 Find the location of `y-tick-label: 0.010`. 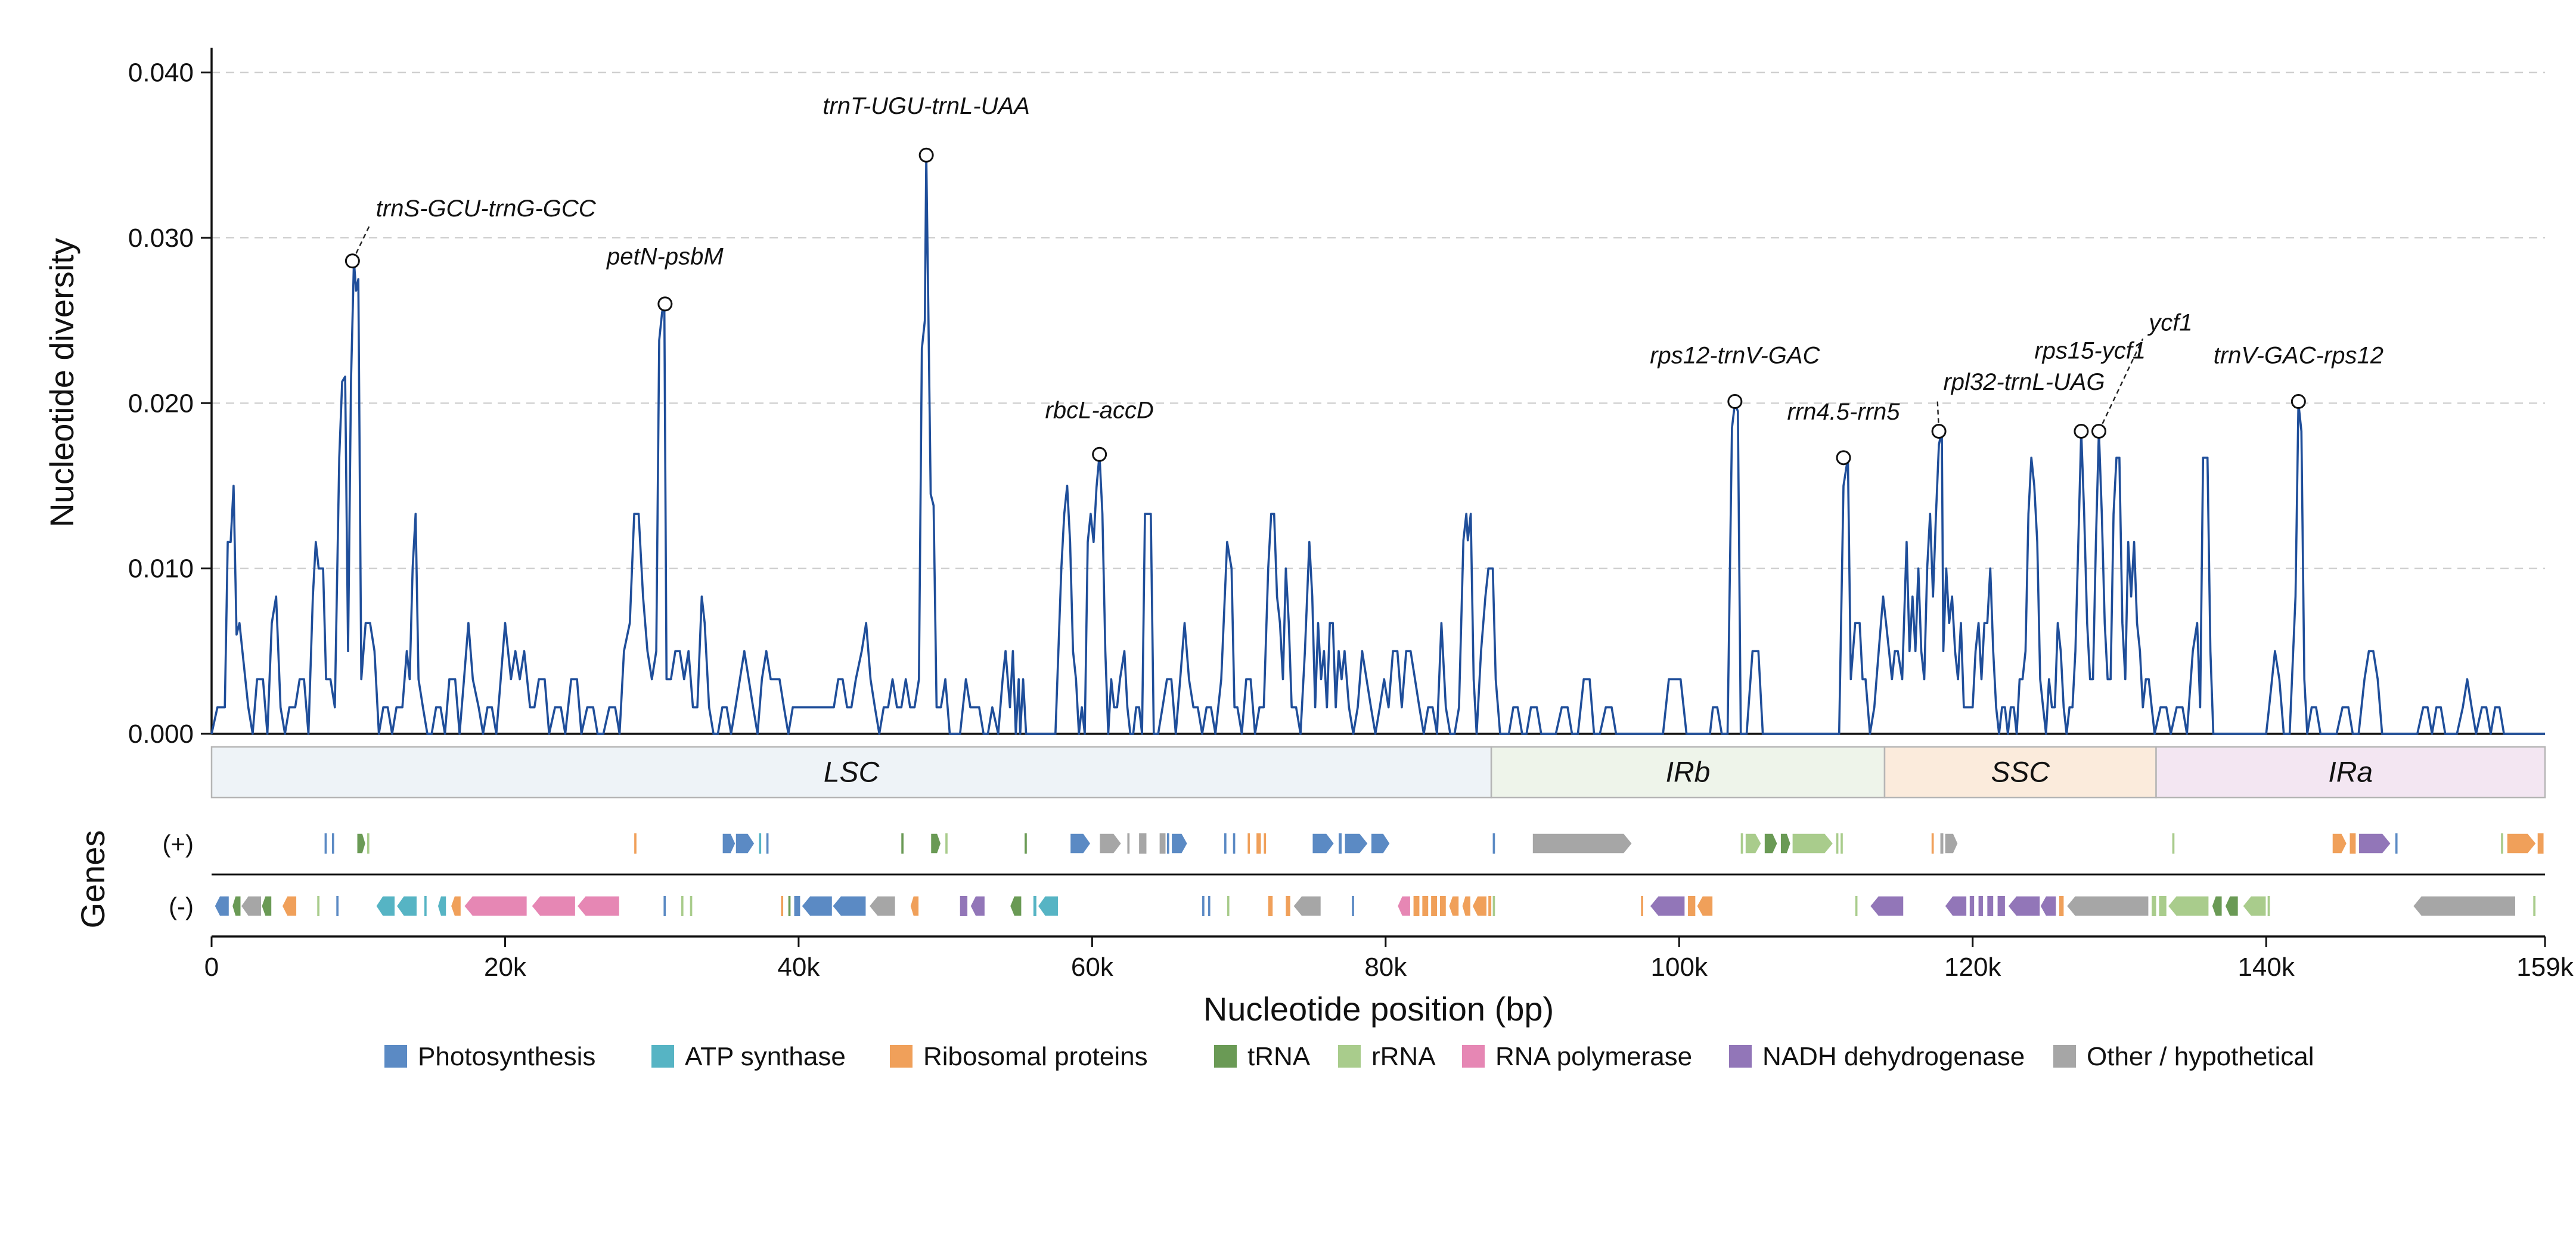

y-tick-label: 0.010 is located at coordinates (161, 569).